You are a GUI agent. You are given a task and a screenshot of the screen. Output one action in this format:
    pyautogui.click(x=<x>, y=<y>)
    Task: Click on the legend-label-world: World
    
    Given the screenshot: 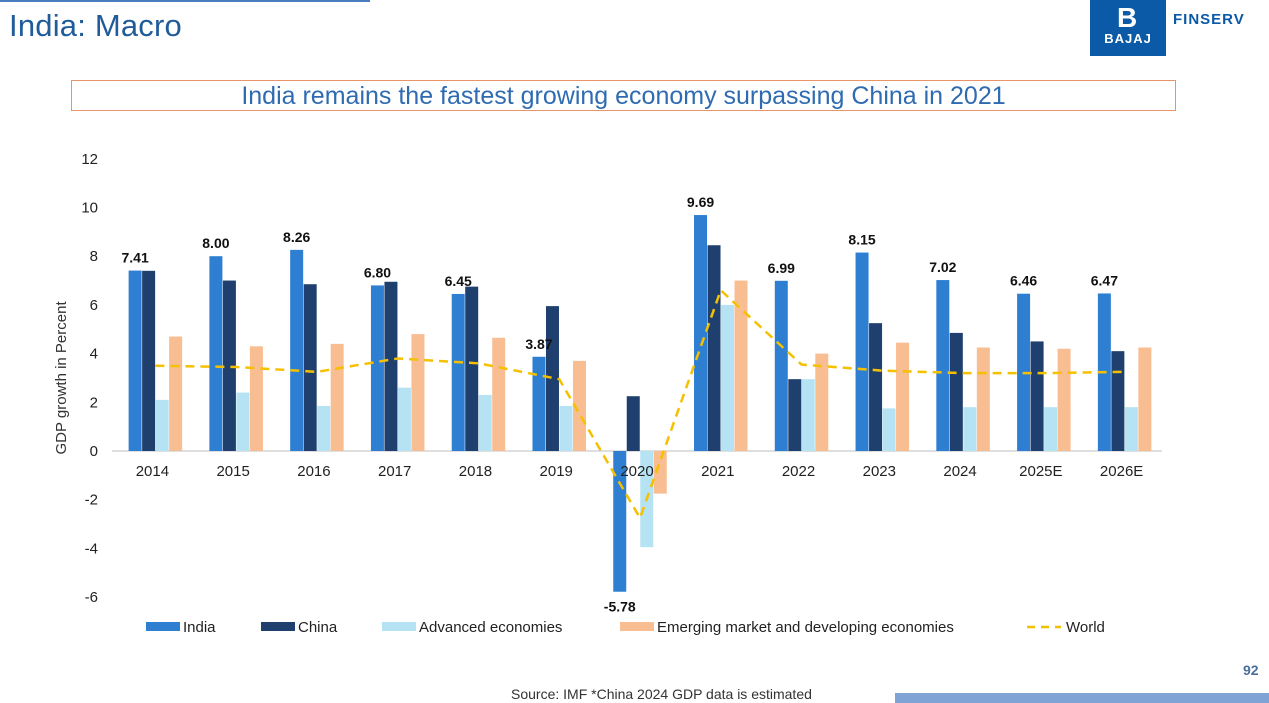 What is the action you would take?
    pyautogui.click(x=1085, y=627)
    